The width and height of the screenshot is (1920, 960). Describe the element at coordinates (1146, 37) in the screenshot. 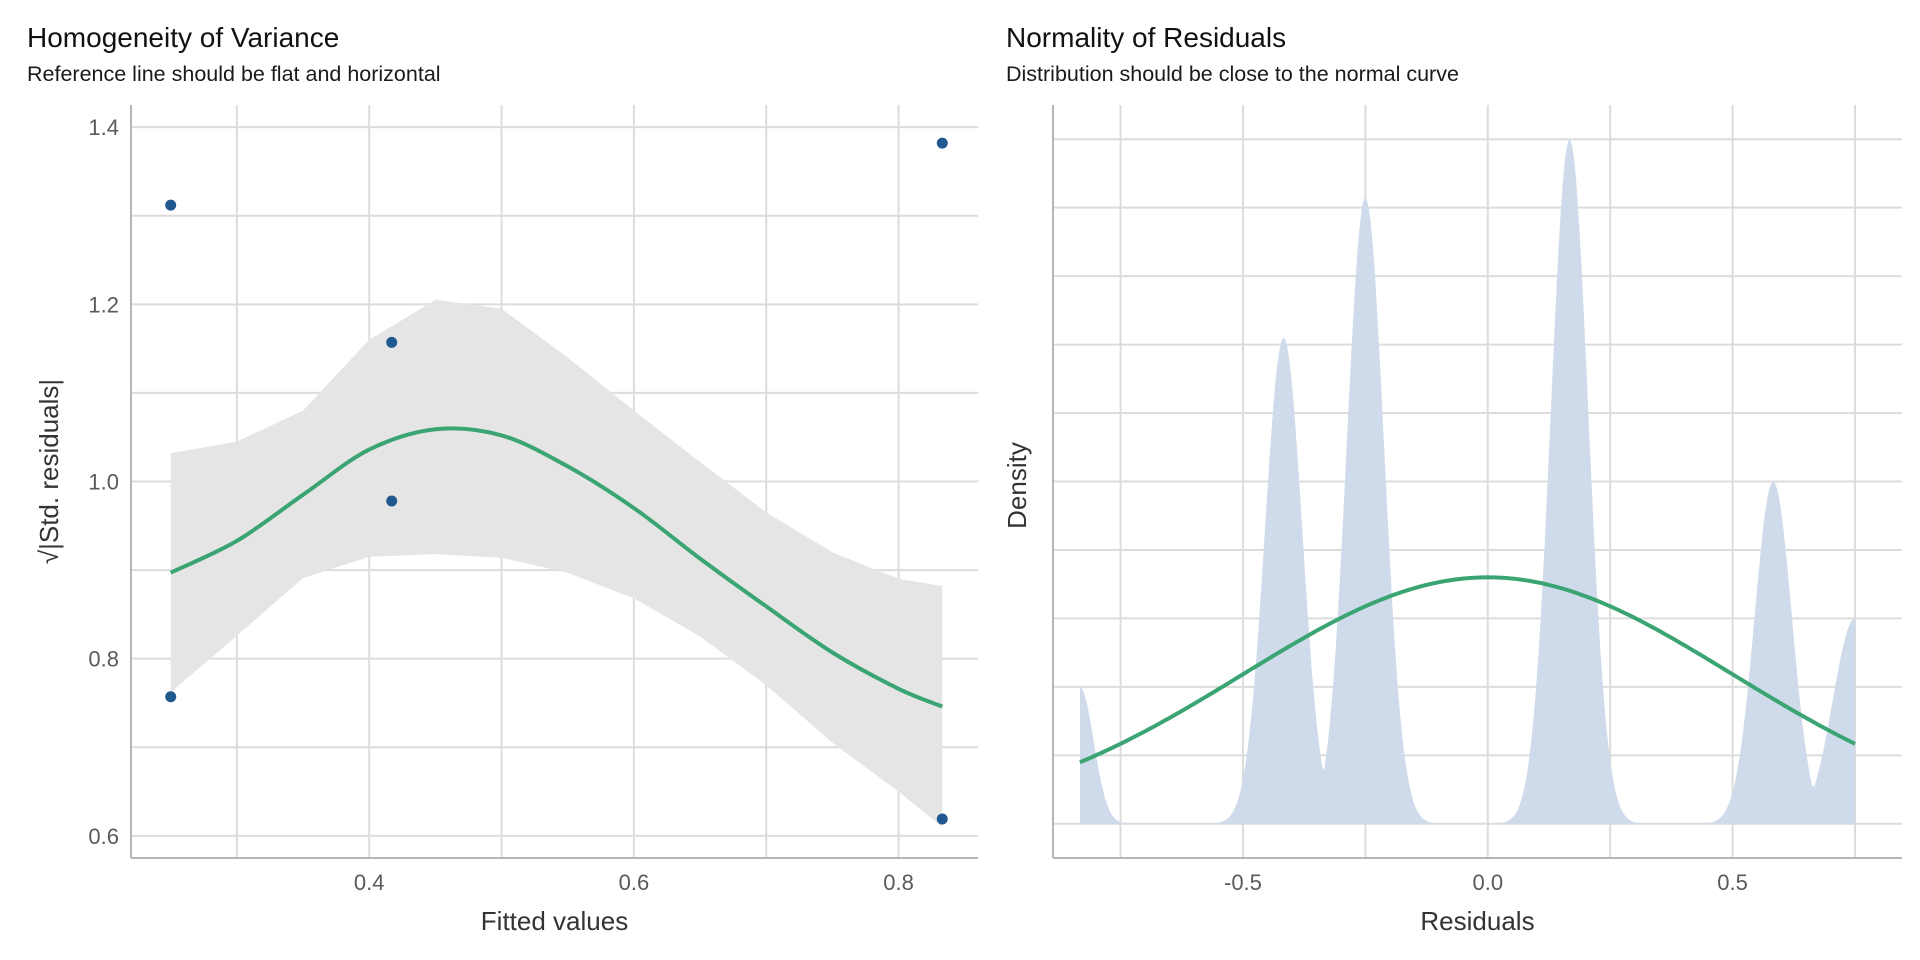

I see `chart-title-normality: Normality of Residuals` at that location.